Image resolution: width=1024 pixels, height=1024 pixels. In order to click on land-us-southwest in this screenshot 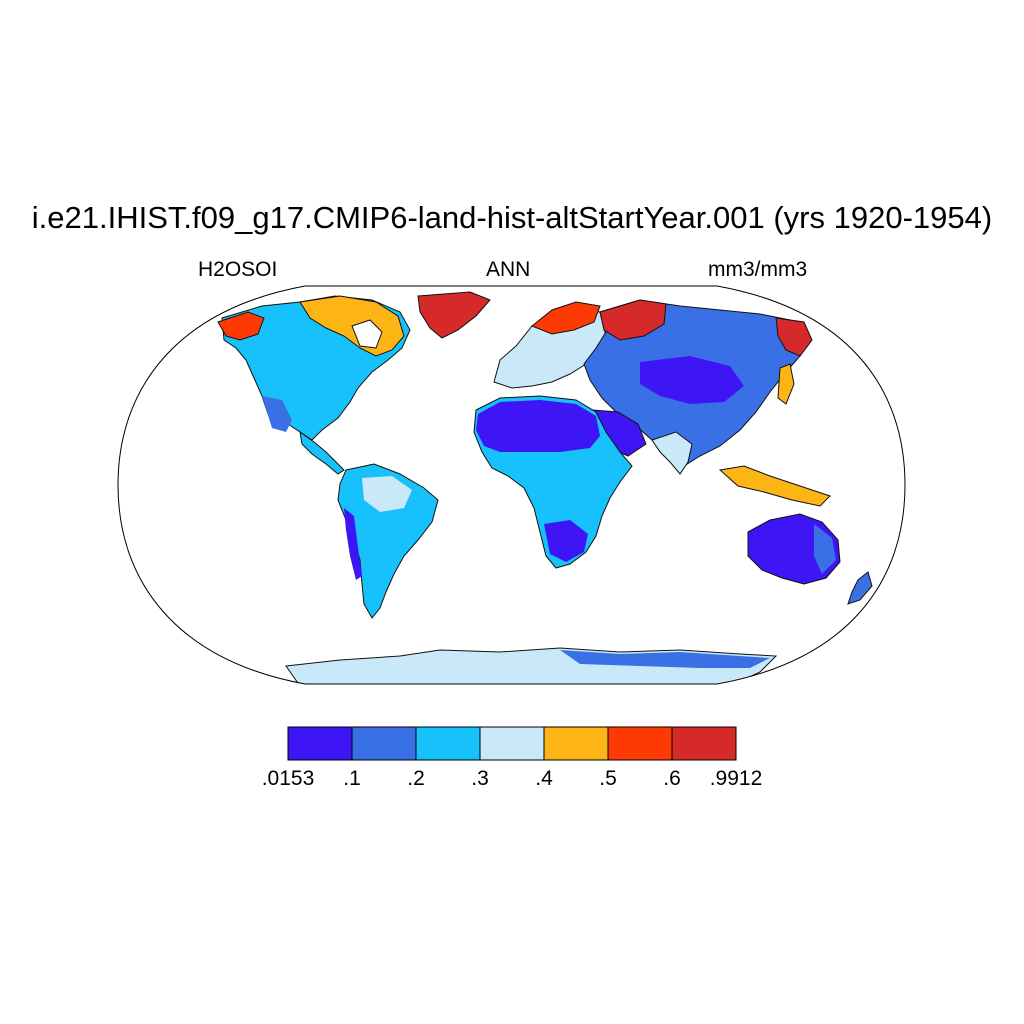, I will do `click(277, 414)`.